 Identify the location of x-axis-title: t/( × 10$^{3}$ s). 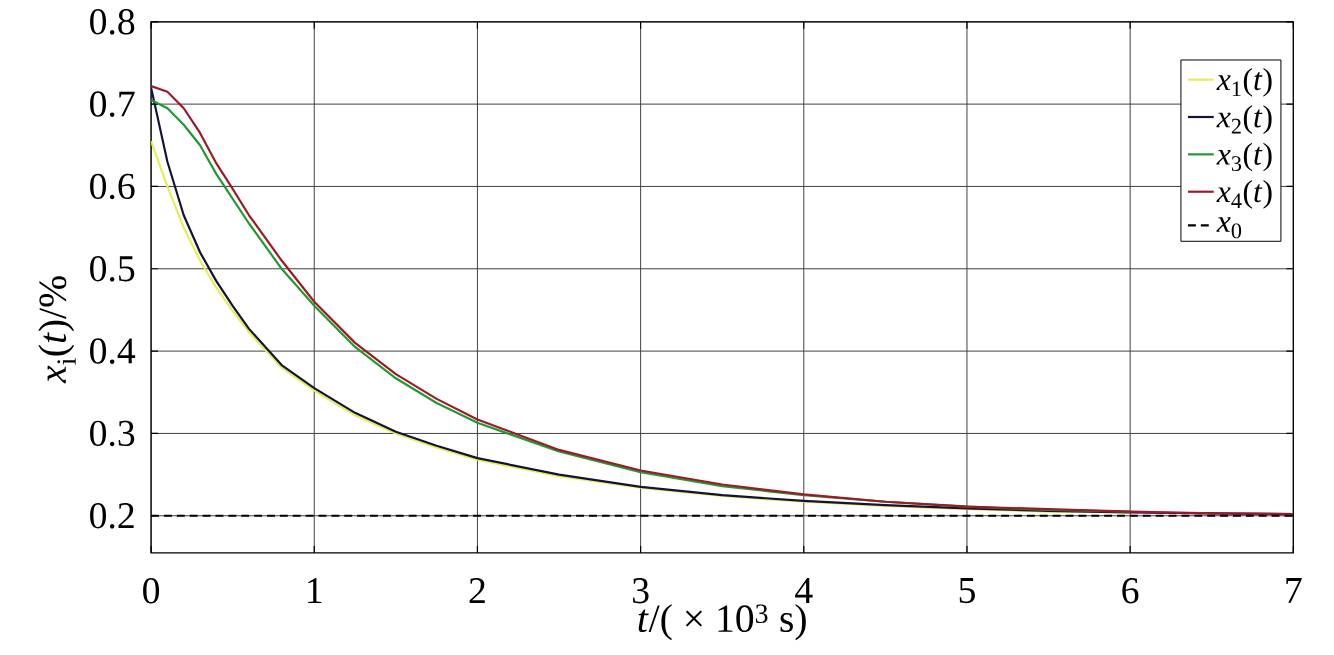
(722, 622).